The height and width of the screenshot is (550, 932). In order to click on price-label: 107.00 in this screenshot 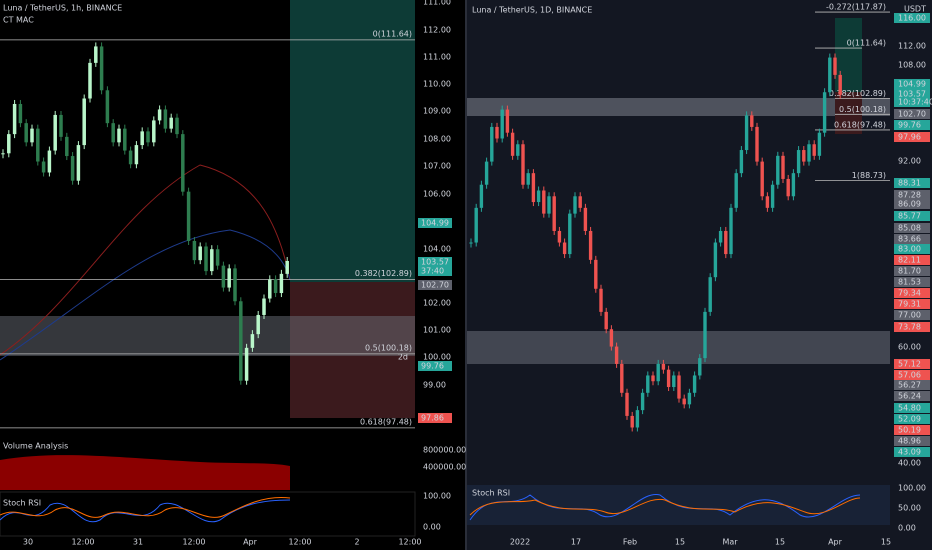, I will do `click(437, 166)`.